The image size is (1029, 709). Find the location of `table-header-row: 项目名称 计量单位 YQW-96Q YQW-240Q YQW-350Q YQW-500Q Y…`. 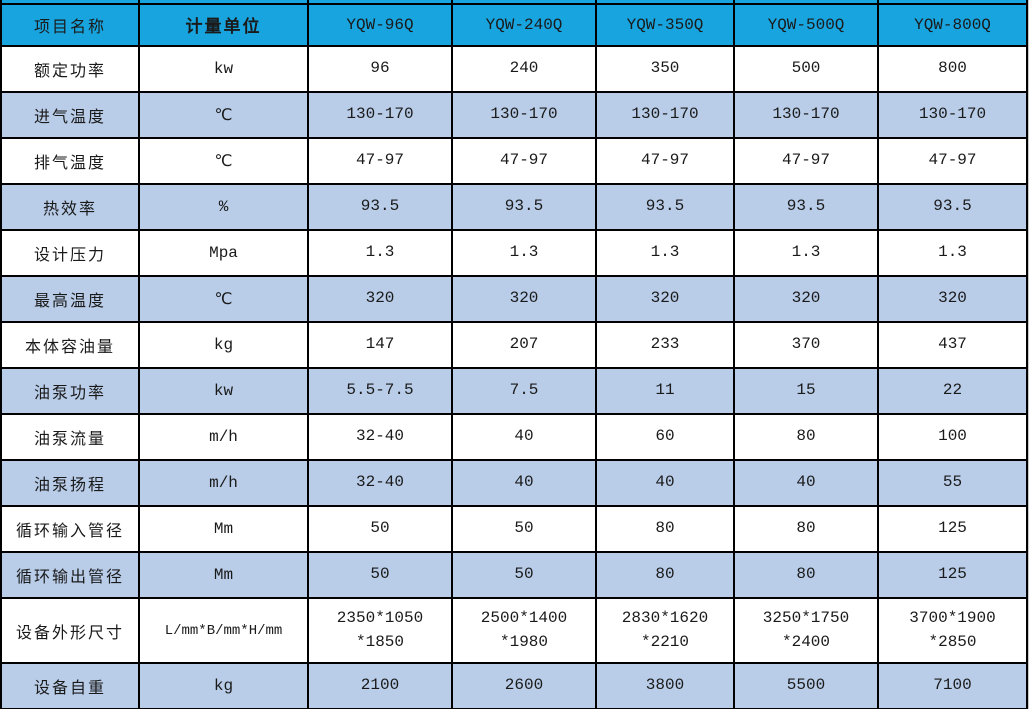

table-header-row: 项目名称 计量单位 YQW-96Q YQW-240Q YQW-350Q YQW-500Q Y… is located at coordinates (514, 25).